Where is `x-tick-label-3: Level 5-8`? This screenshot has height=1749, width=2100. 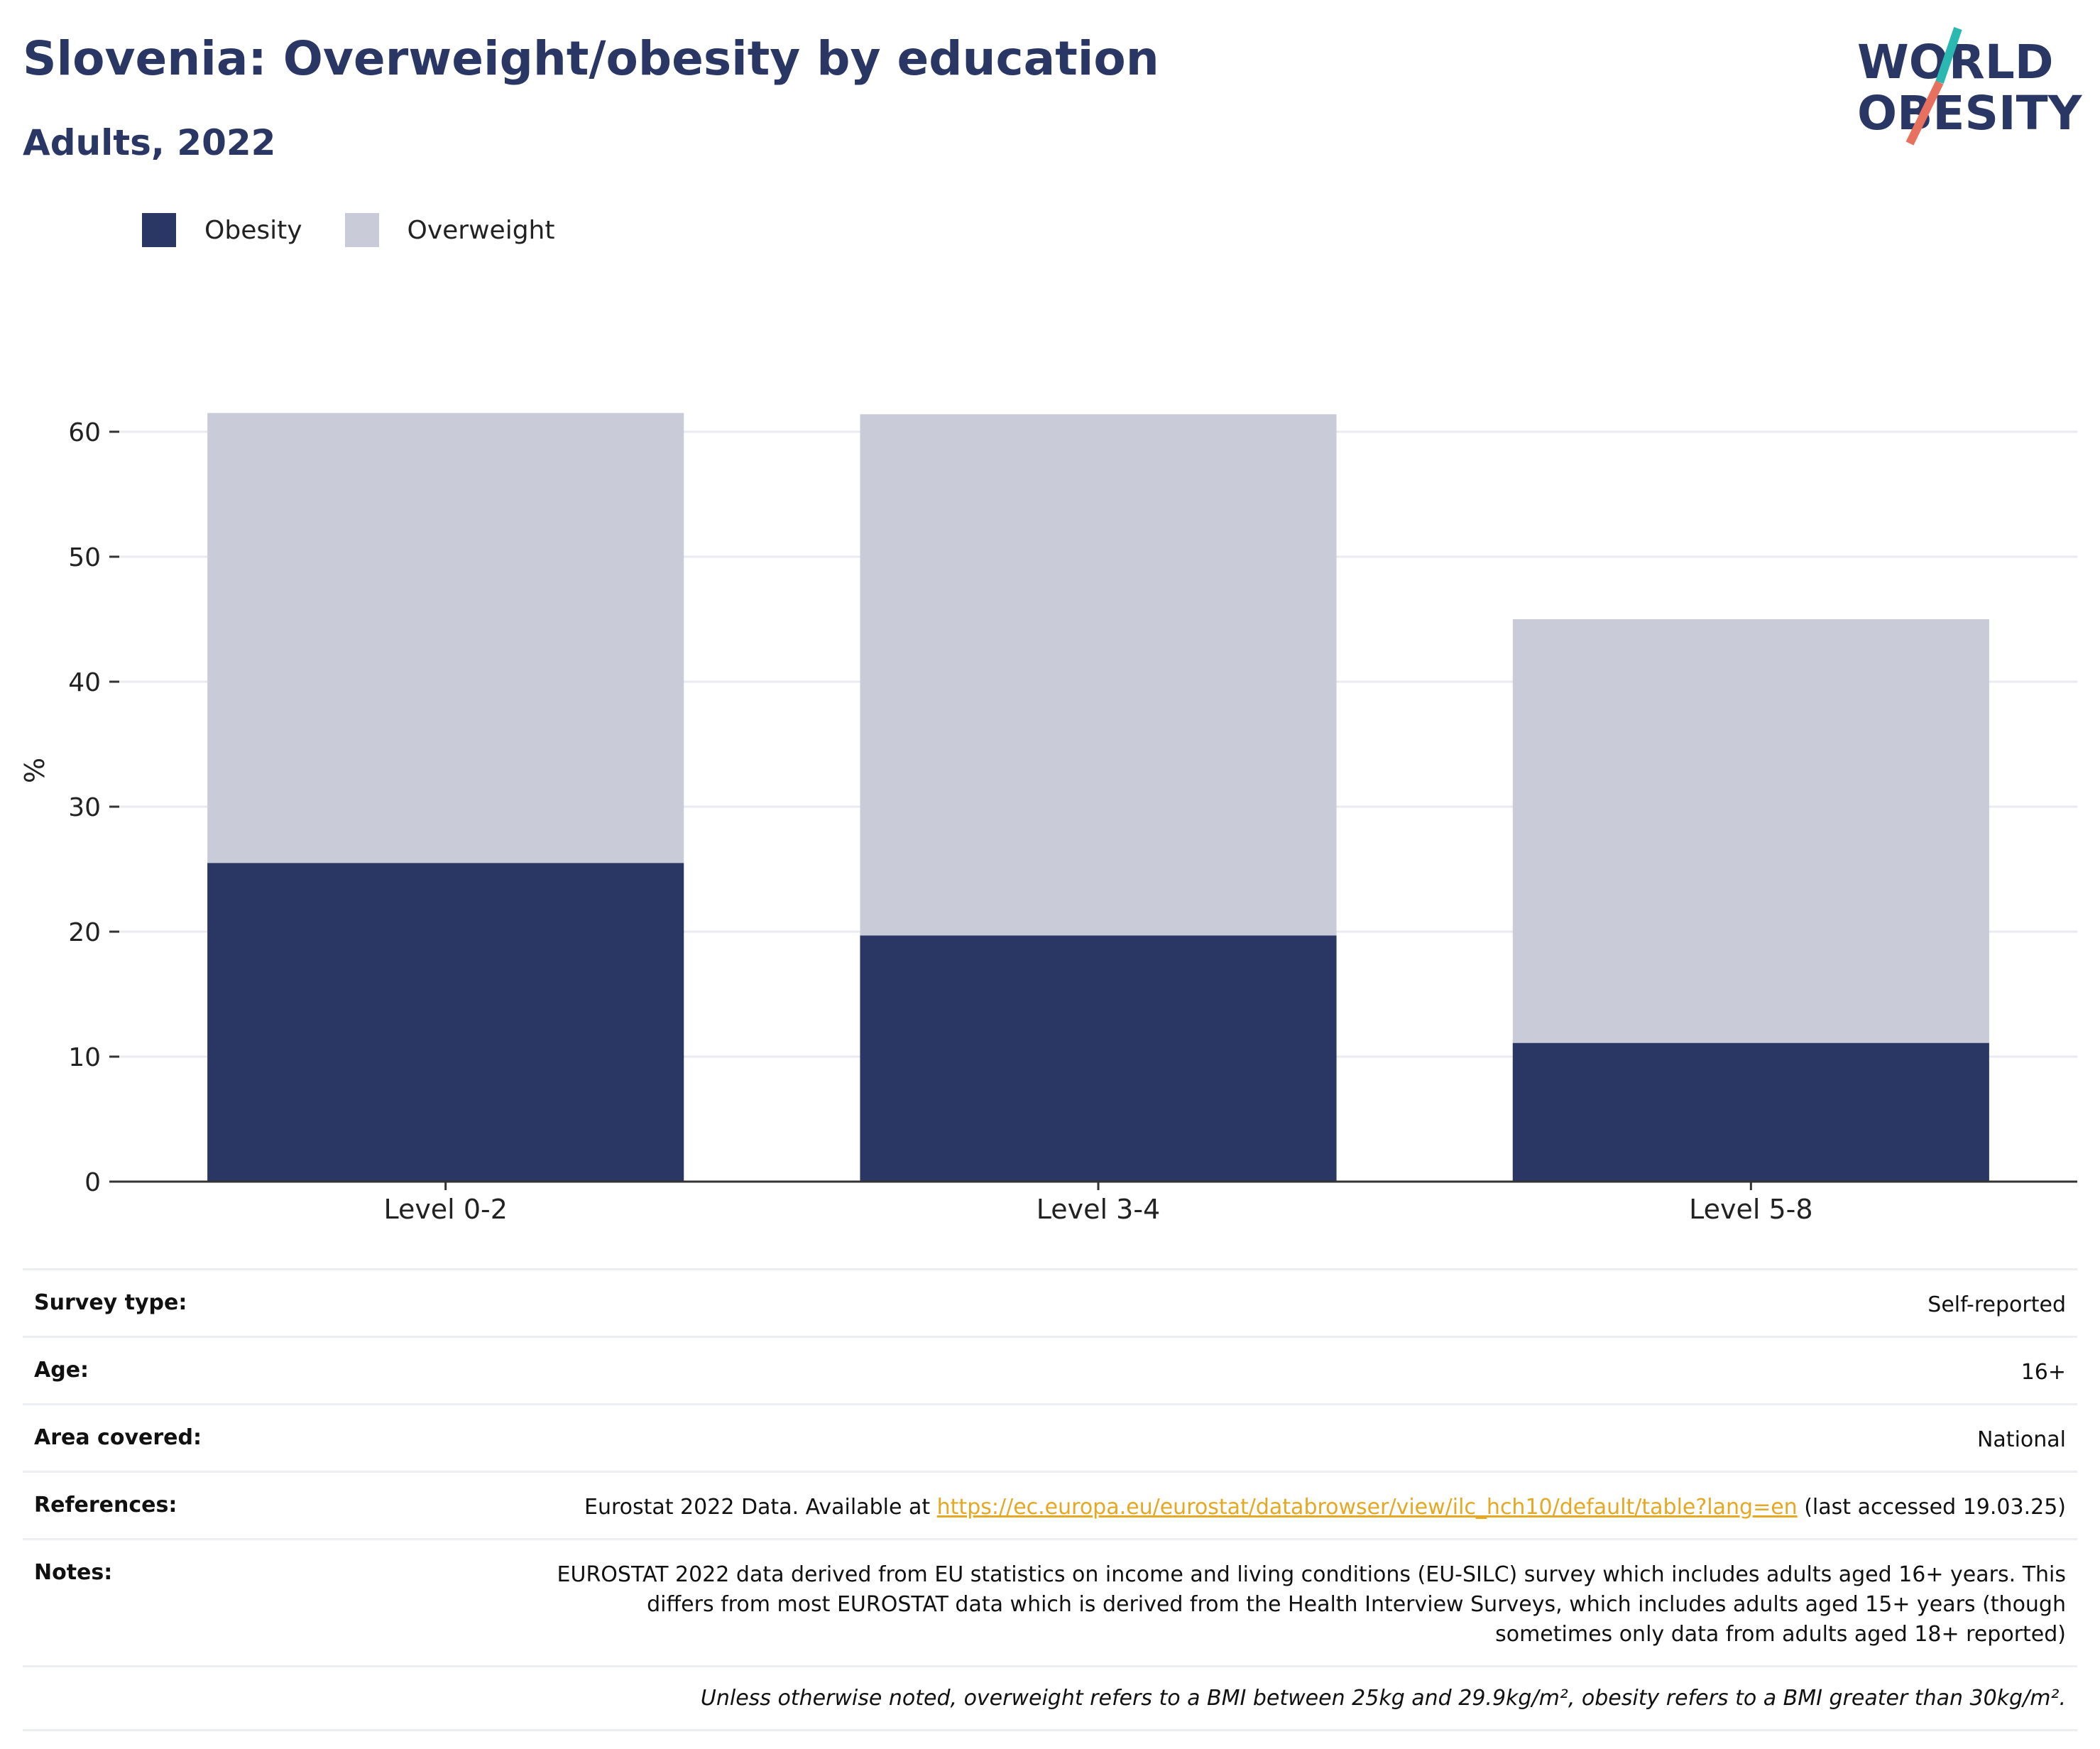 x-tick-label-3: Level 5-8 is located at coordinates (1750, 1207).